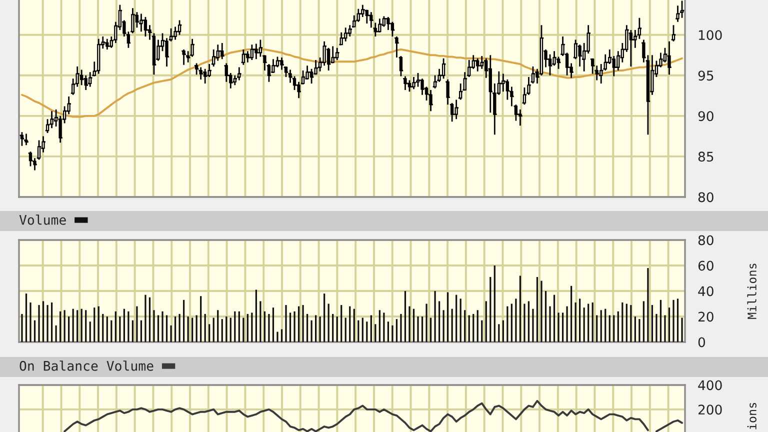  What do you see at coordinates (706, 317) in the screenshot?
I see `y-tick-label: 20` at bounding box center [706, 317].